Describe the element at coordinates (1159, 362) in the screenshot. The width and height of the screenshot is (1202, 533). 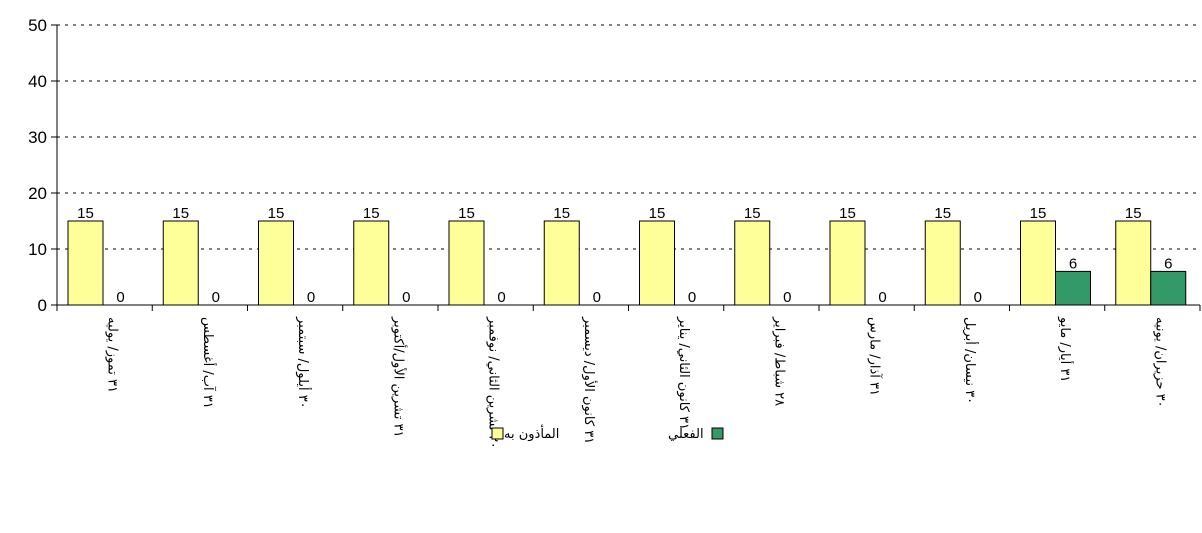
I see `category-label: ٣٠ حزيران/ يونيه` at that location.